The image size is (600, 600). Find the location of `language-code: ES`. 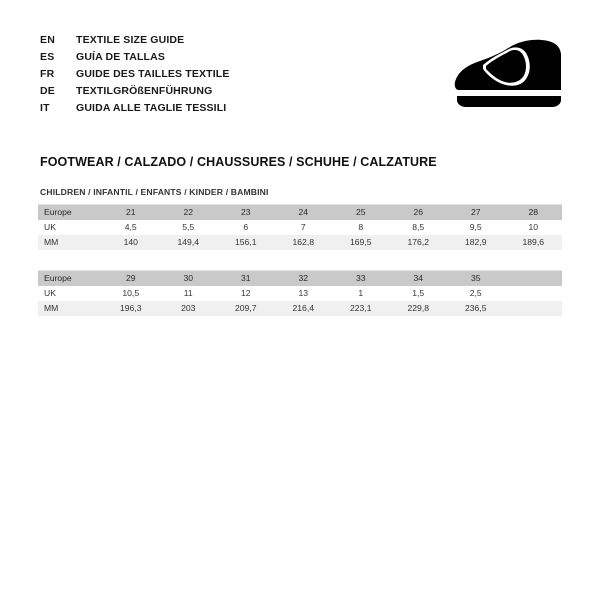

language-code: ES is located at coordinates (47, 57).